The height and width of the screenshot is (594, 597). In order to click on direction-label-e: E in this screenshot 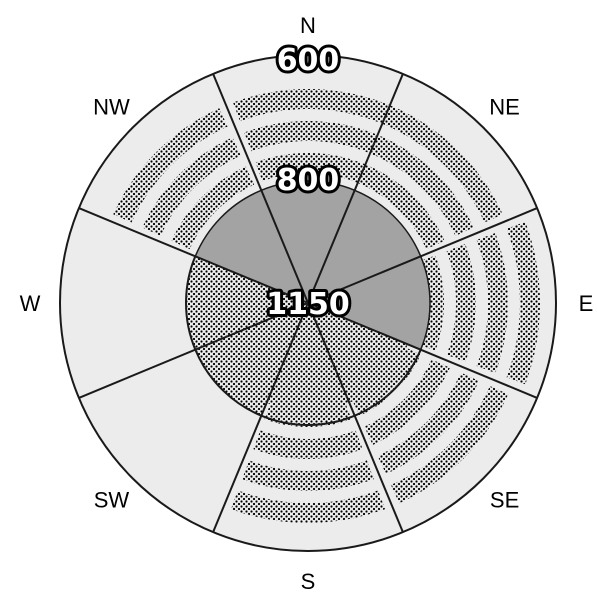, I will do `click(586, 303)`.